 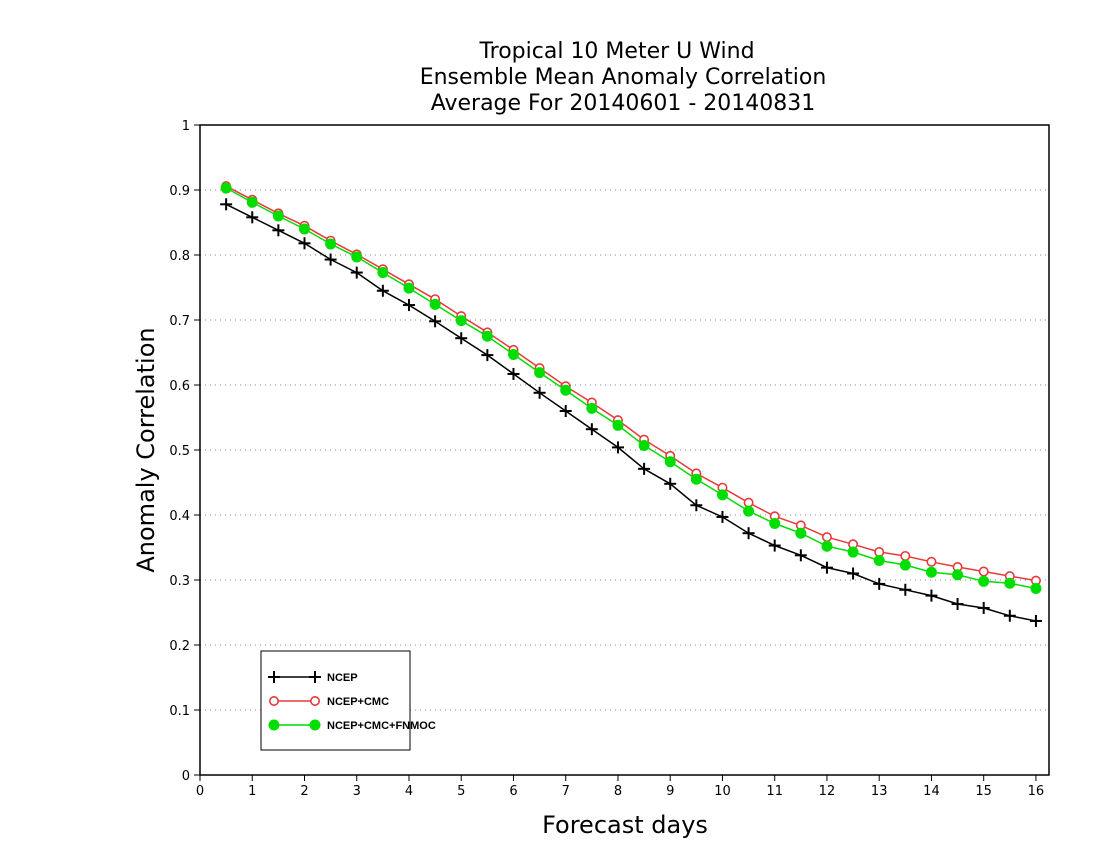 What do you see at coordinates (722, 791) in the screenshot?
I see `x-tick-label: 10` at bounding box center [722, 791].